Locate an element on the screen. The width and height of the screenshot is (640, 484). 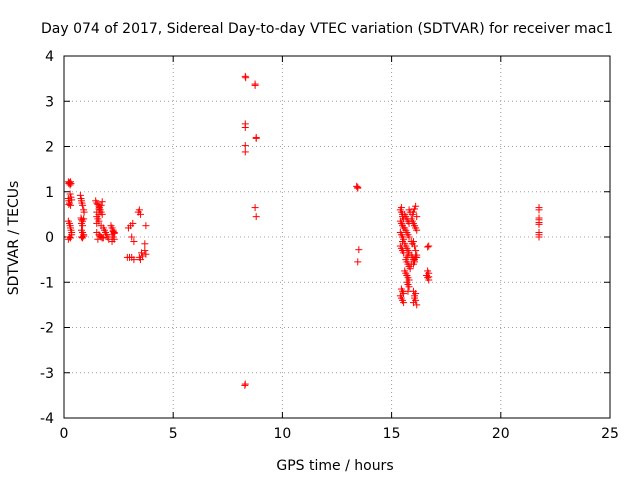
y-tick-label: -2 is located at coordinates (47, 329).